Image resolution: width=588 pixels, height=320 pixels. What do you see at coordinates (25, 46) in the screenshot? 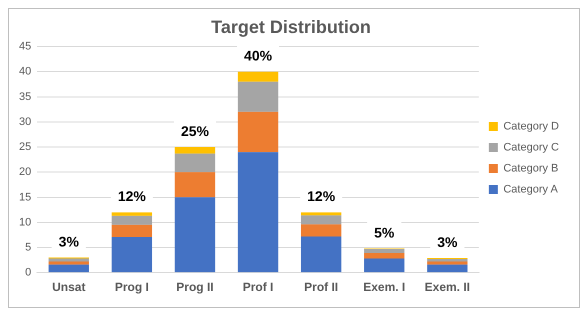
I see `y-tick-label: 45` at bounding box center [25, 46].